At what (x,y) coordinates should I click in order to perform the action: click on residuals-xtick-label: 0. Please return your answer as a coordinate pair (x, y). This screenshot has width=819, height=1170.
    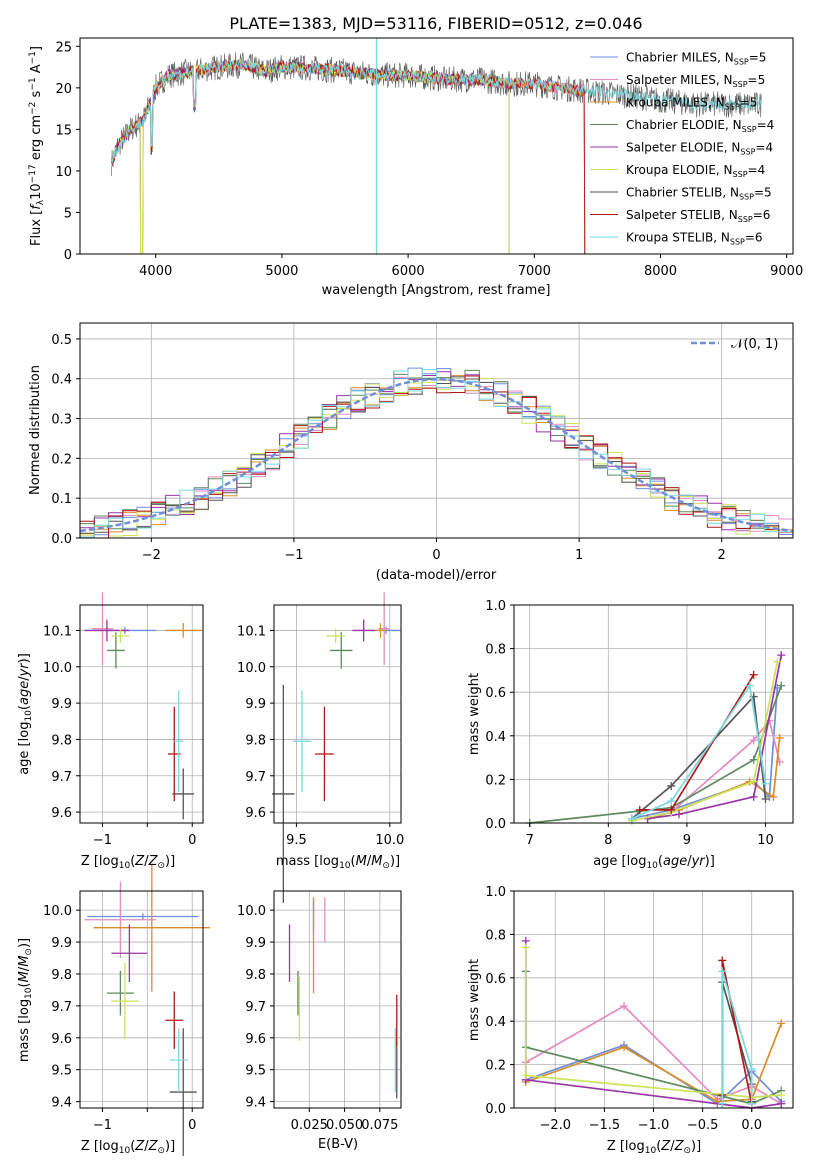
    Looking at the image, I should click on (436, 555).